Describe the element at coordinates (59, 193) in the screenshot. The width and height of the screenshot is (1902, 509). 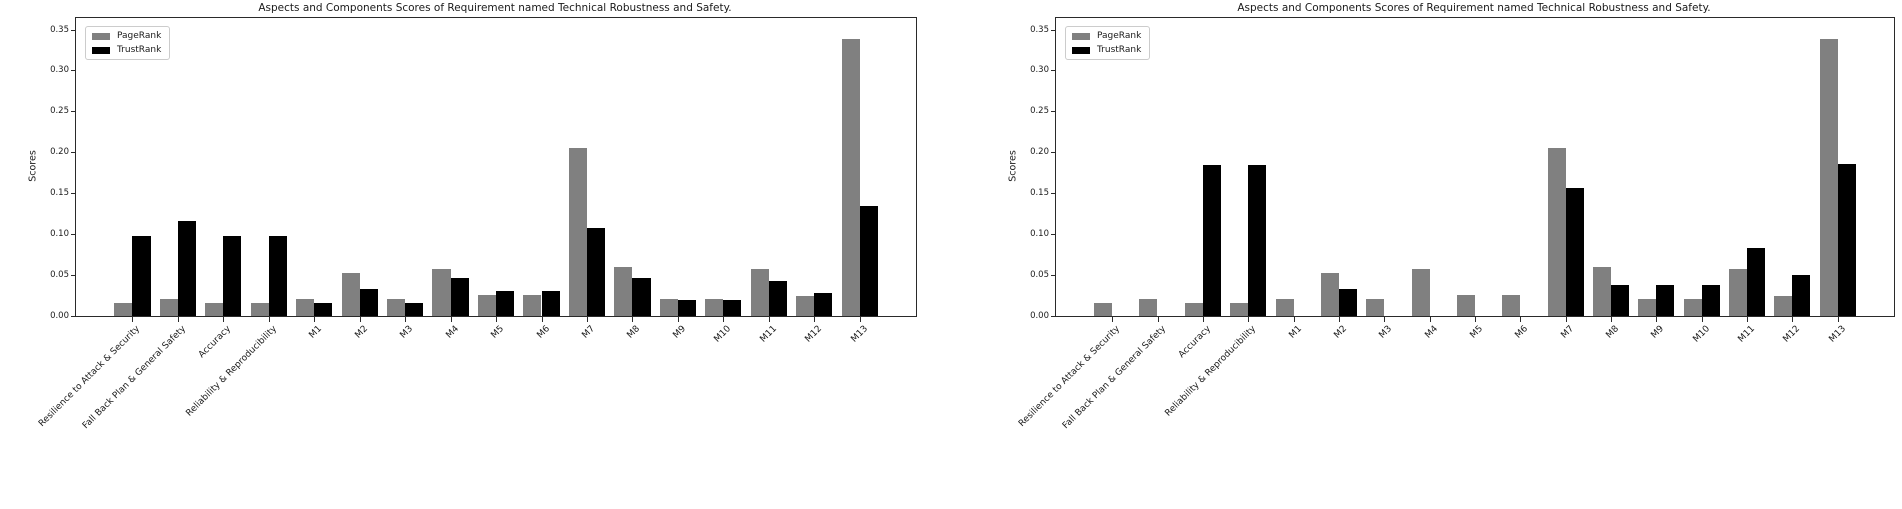
I see `y-tick-label: 0.15` at that location.